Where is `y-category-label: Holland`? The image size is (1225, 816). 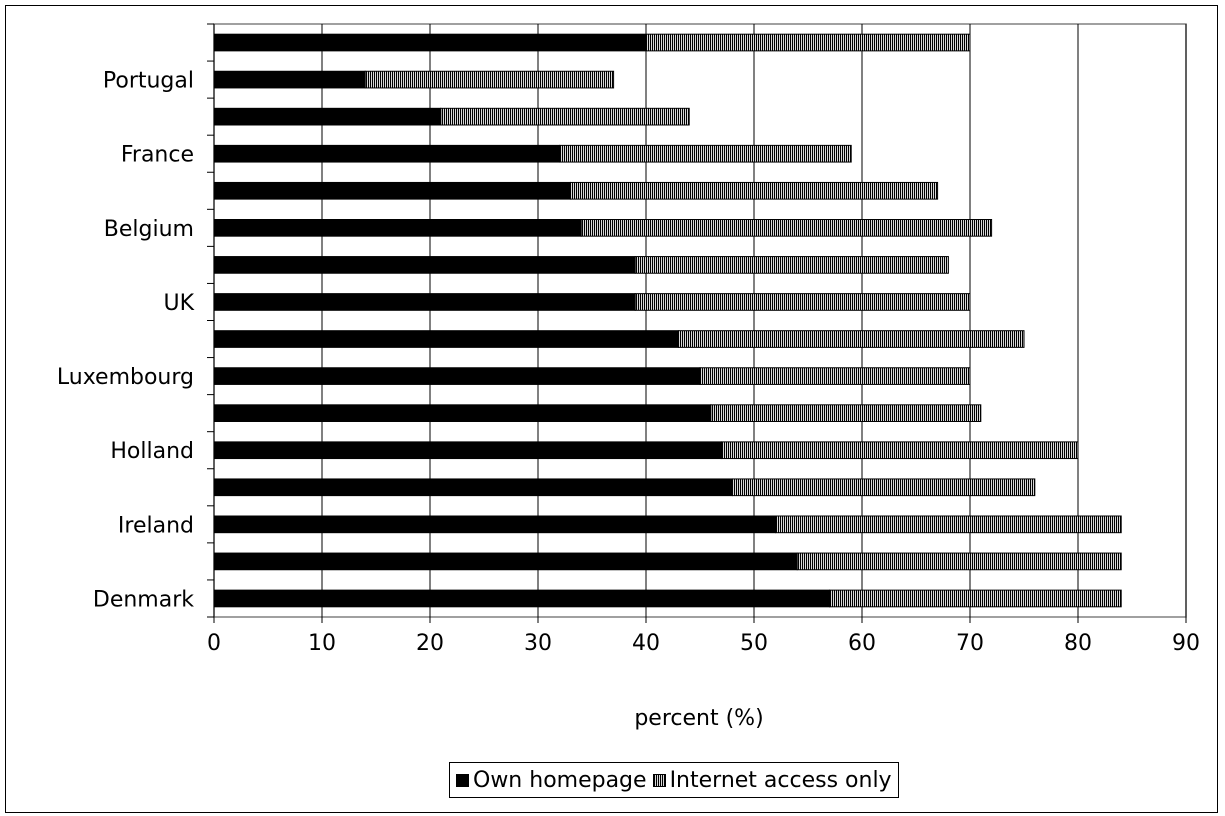 y-category-label: Holland is located at coordinates (152, 451).